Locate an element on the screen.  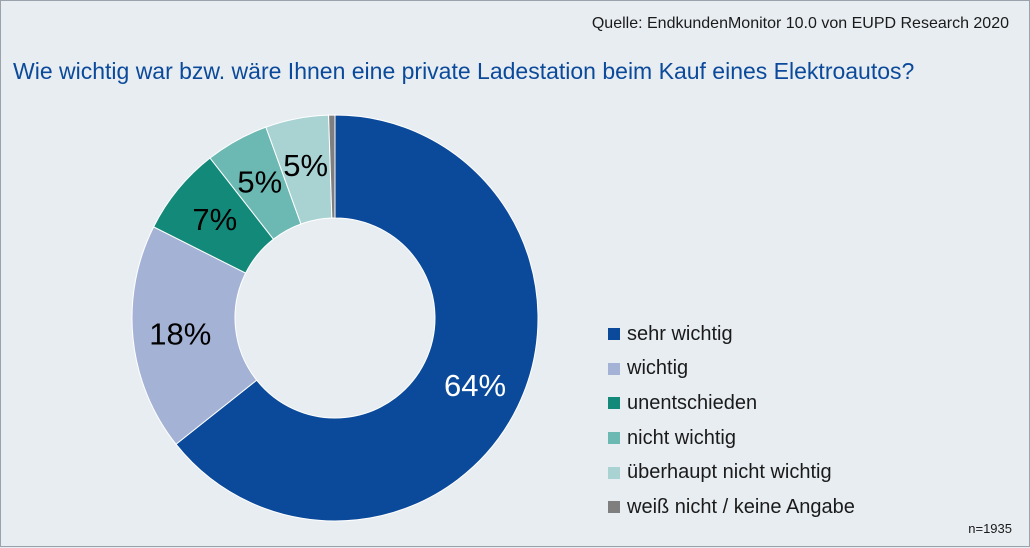
legend-item-2: unentschieden is located at coordinates (731, 403).